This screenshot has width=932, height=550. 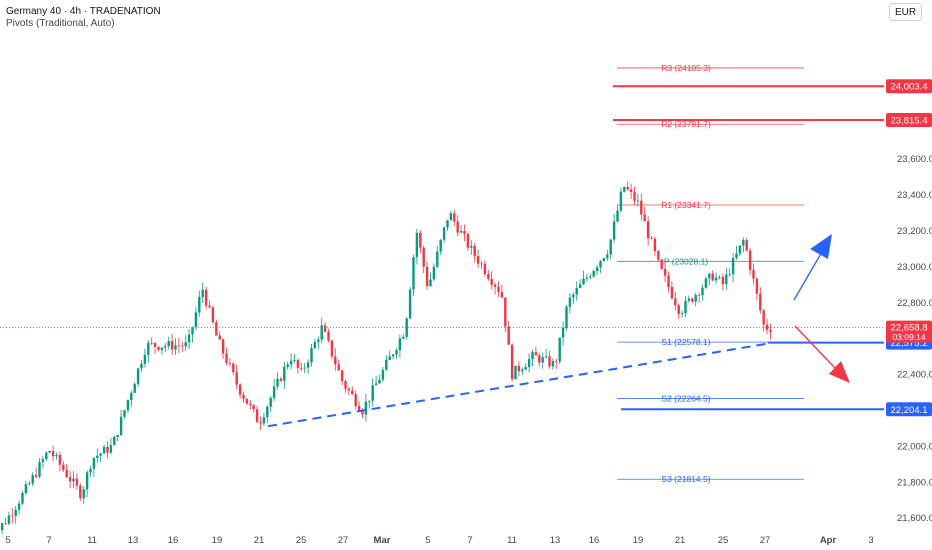 I want to click on y-tick-label: 21,800.0, so click(x=914, y=482).